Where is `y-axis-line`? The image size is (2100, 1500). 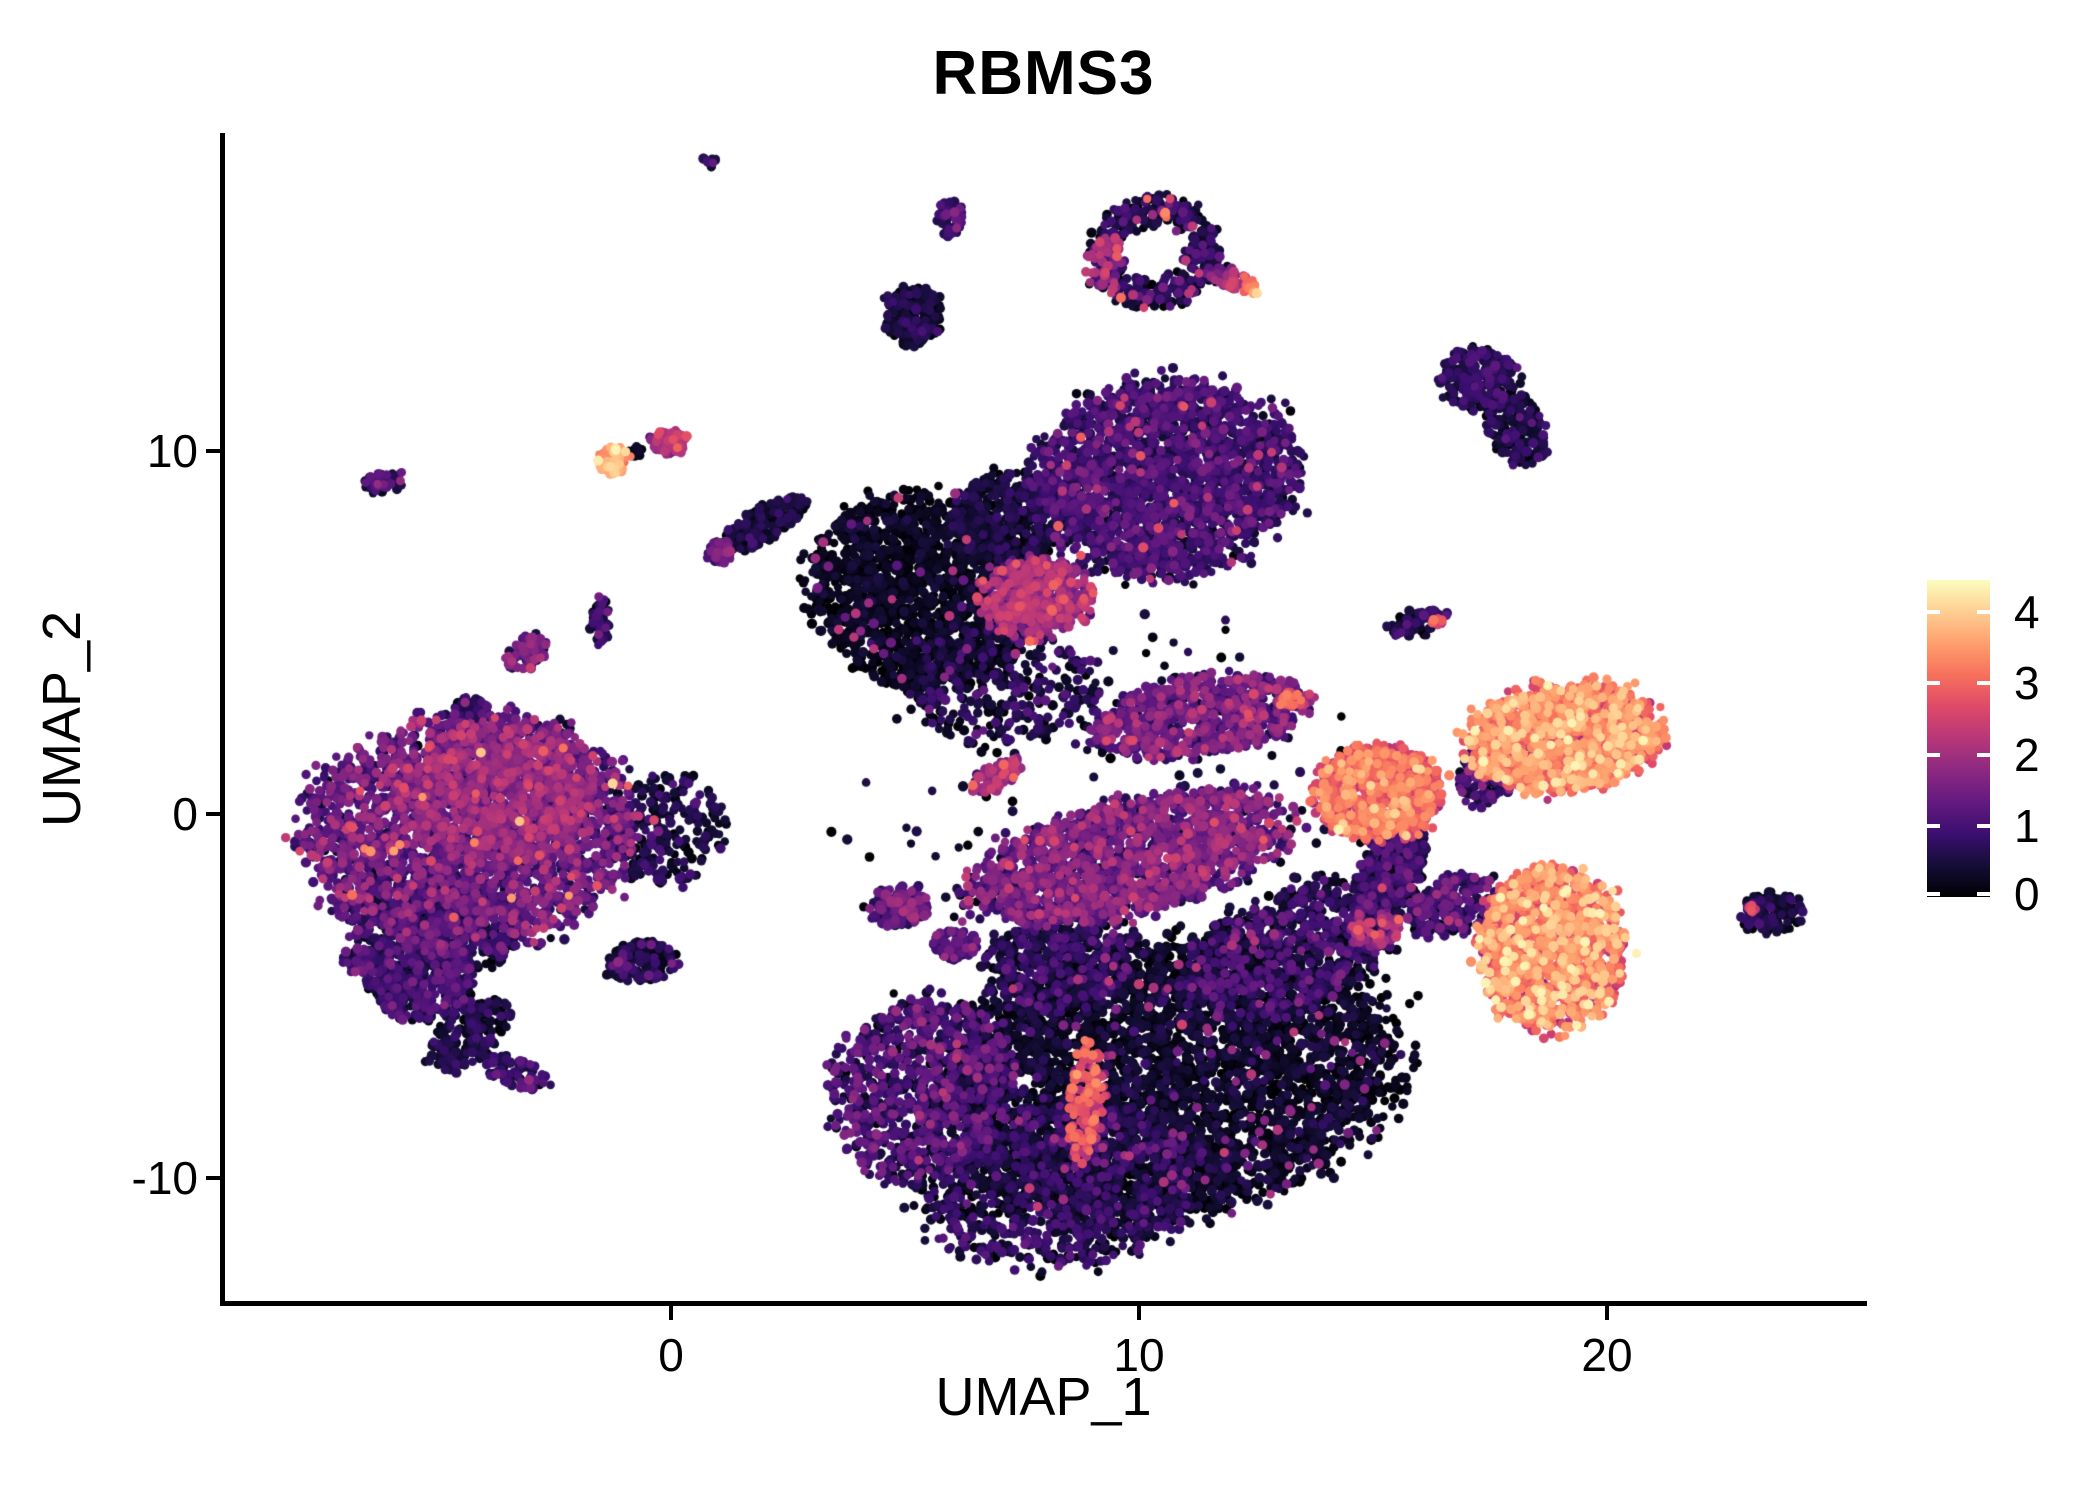 y-axis-line is located at coordinates (222, 719).